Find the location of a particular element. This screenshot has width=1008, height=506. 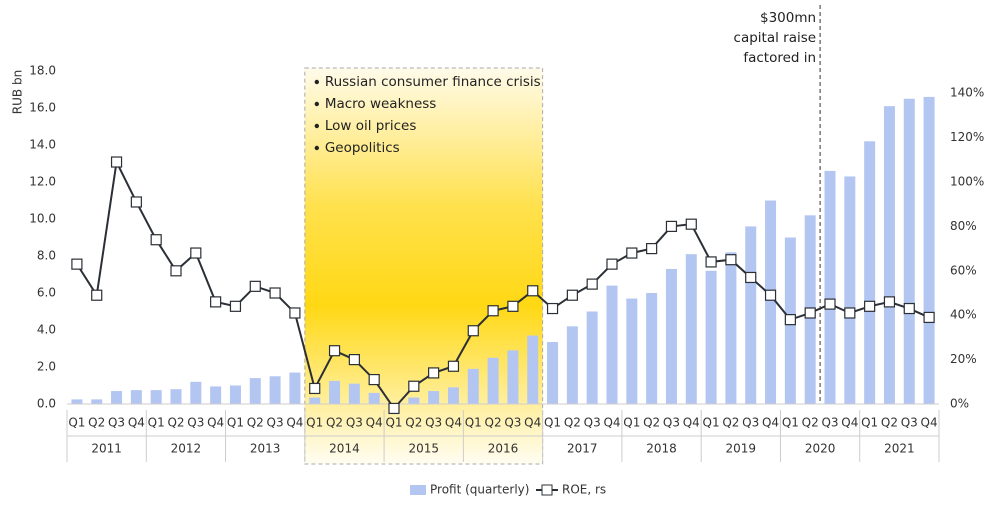

annotation: $300mn is located at coordinates (788, 18).